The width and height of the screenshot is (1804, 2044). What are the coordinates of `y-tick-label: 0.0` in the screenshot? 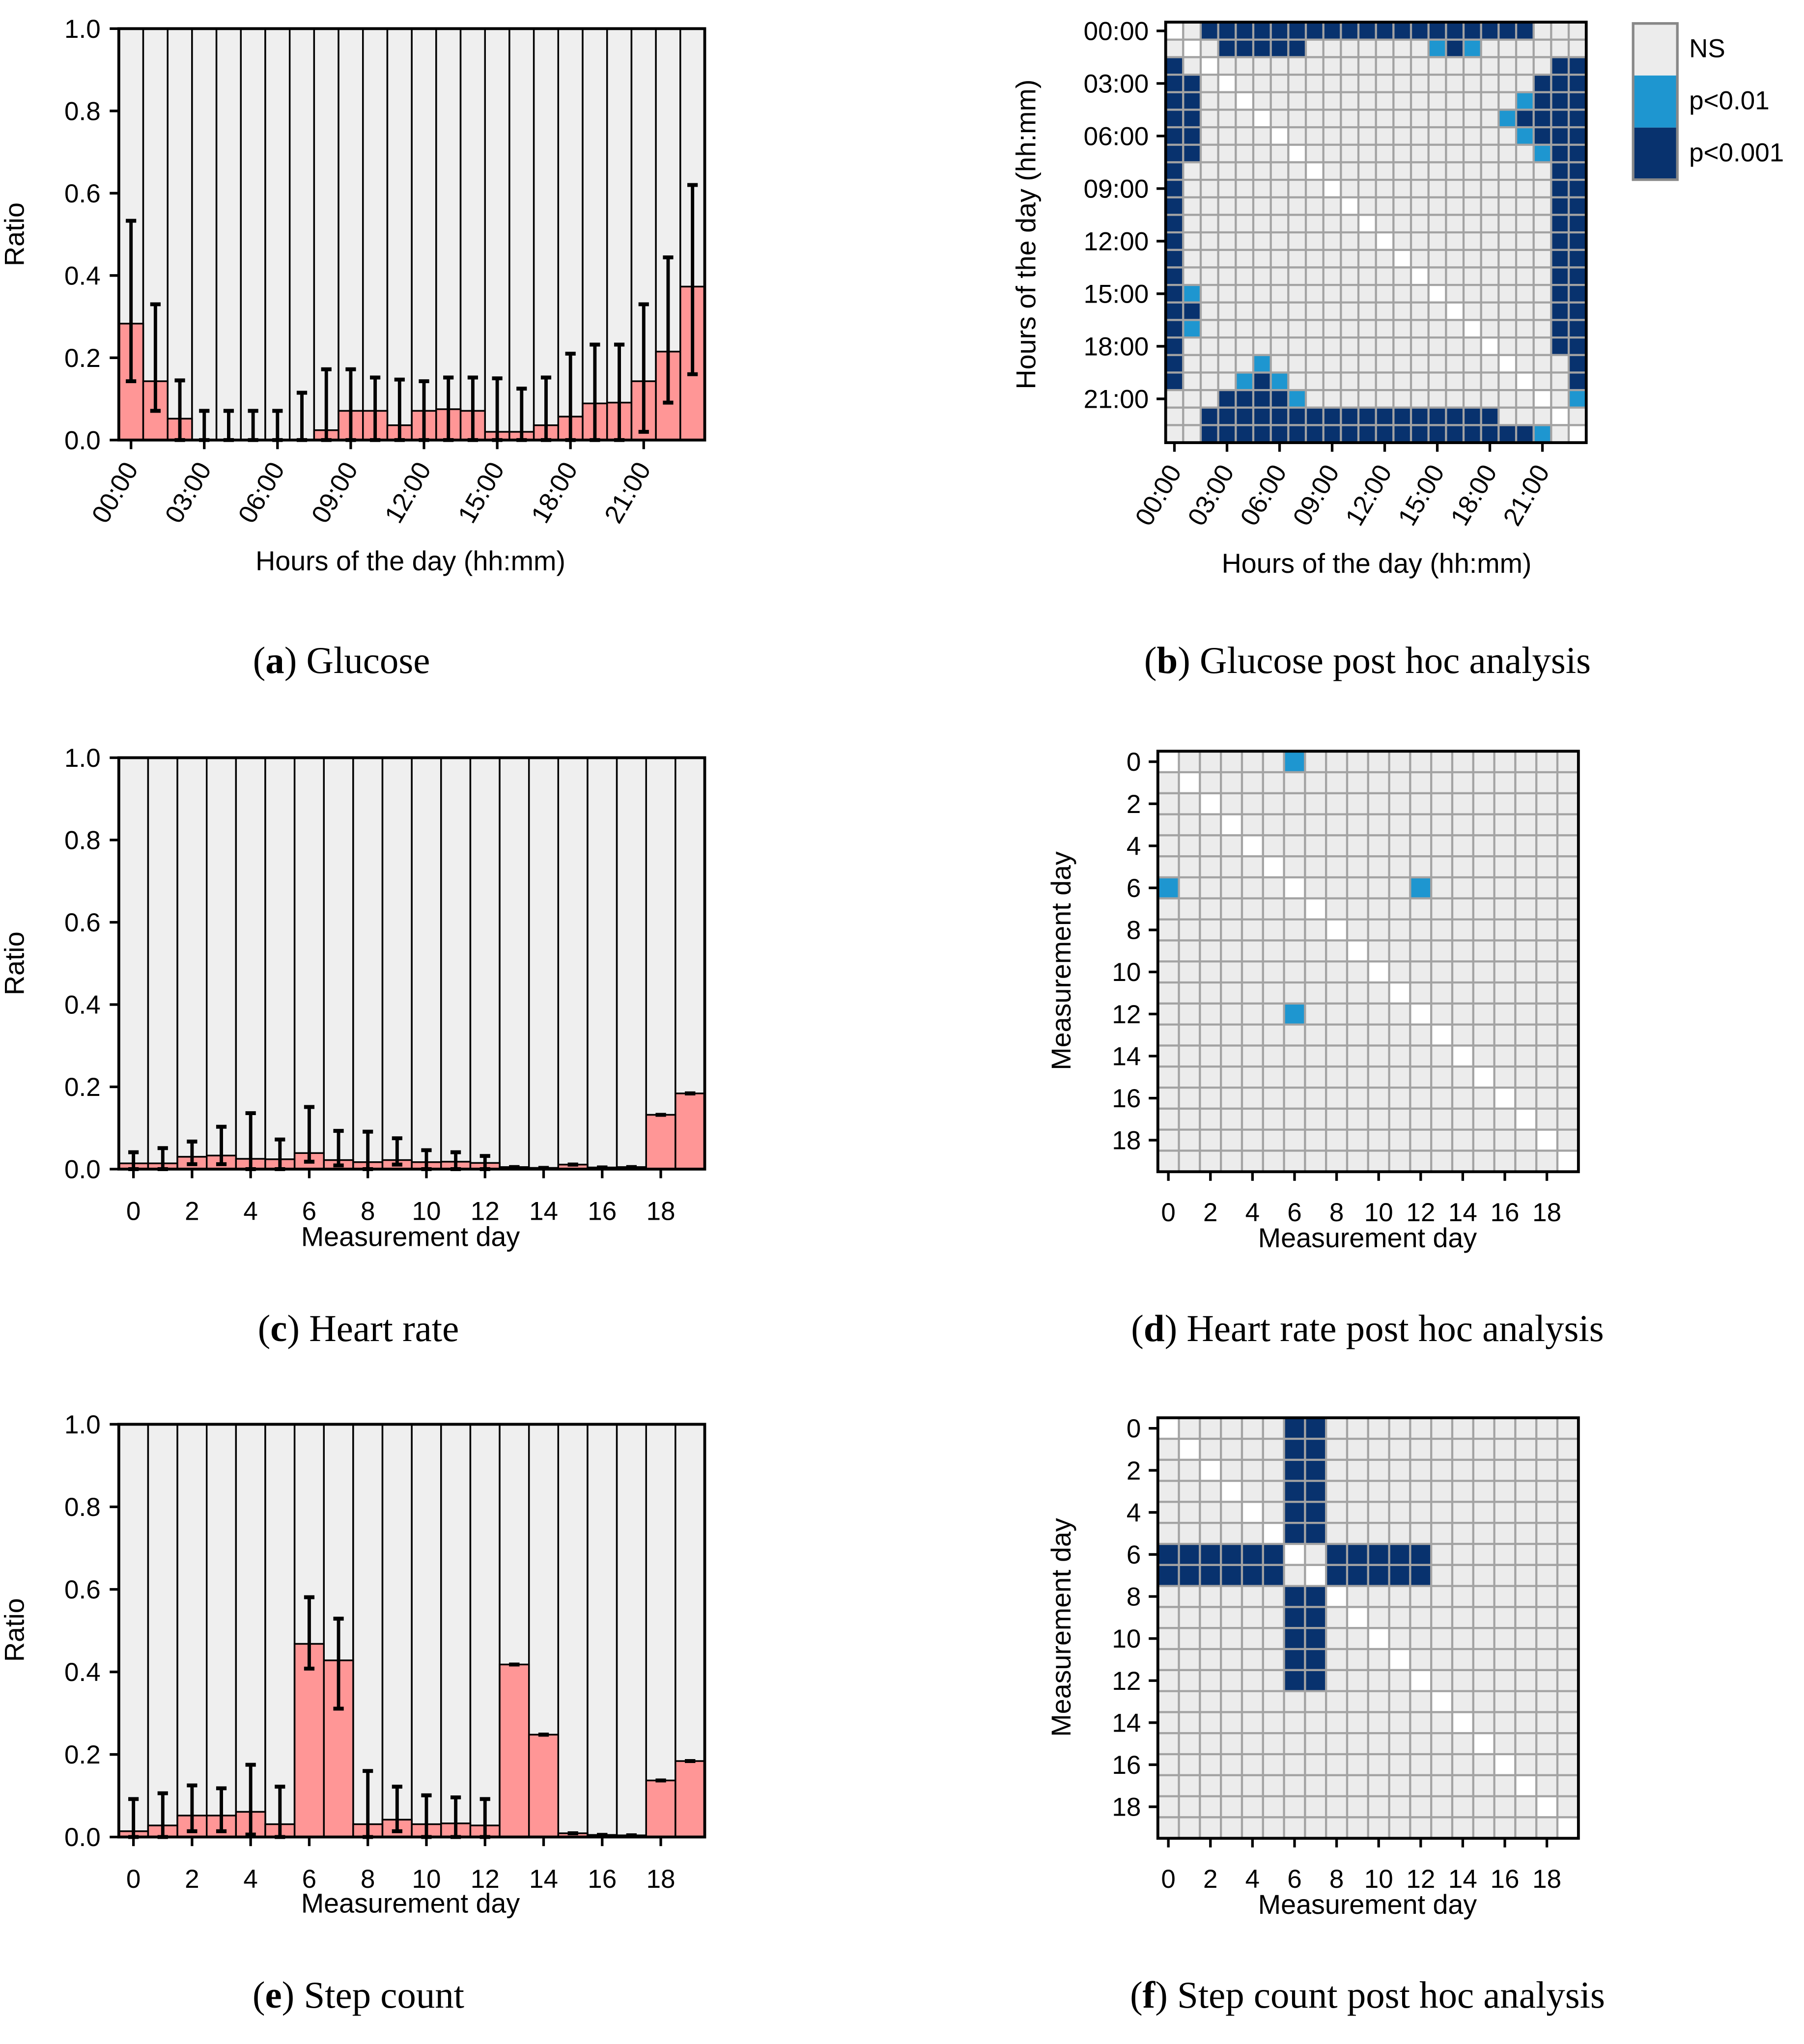 It's located at (82, 1169).